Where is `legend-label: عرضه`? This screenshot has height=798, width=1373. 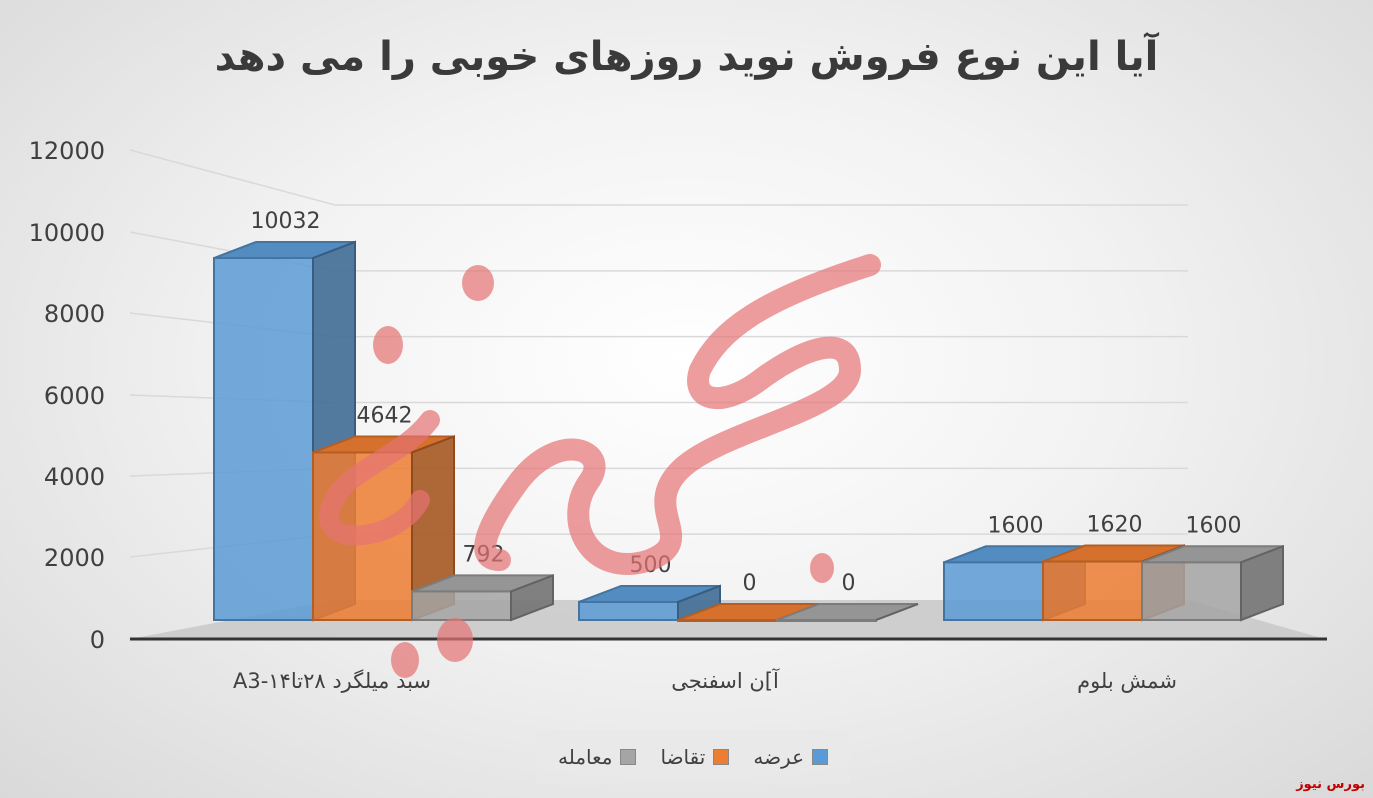 legend-label: عرضه is located at coordinates (779, 757).